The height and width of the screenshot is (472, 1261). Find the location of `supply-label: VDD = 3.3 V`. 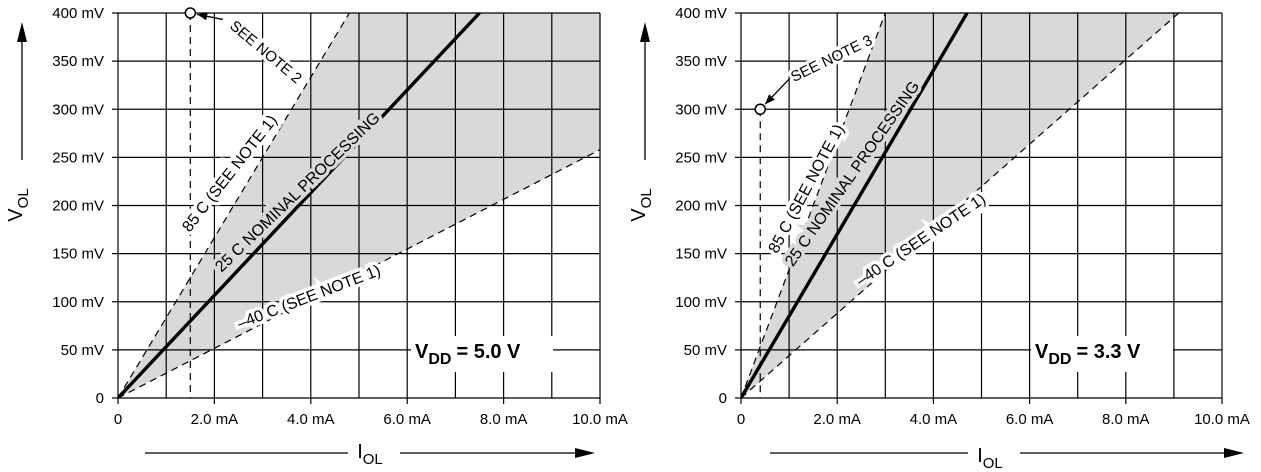

supply-label: VDD = 3.3 V is located at coordinates (1088, 354).